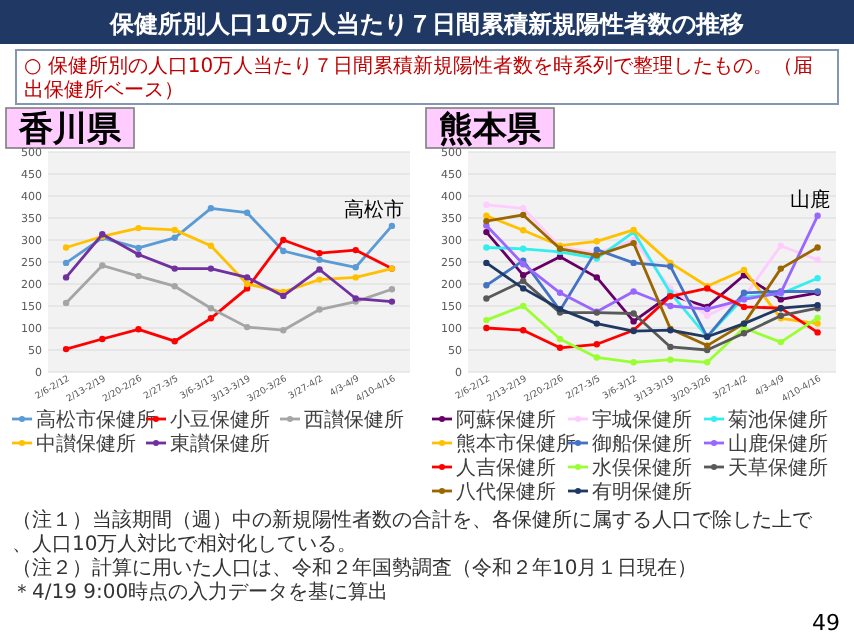 Image resolution: width=854 pixels, height=640 pixels. What do you see at coordinates (355, 568) in the screenshot?
I see `text: （注２）計算に用いた人口は、令和２年国勢調査（令和２年10月１日現在）` at bounding box center [355, 568].